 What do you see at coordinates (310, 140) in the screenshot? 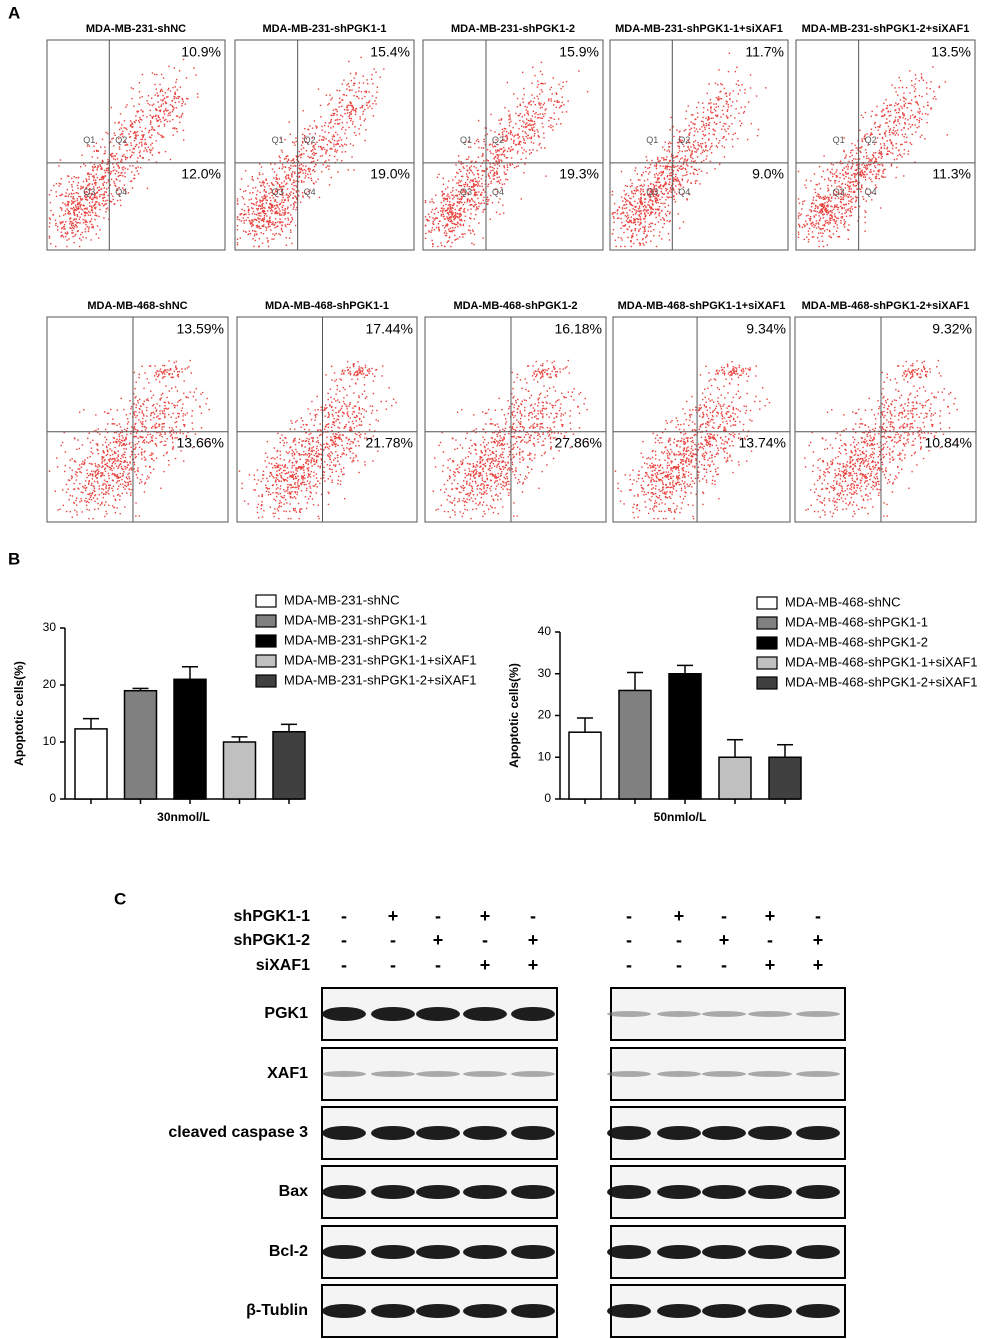
I see `quadrant-label: Q2` at bounding box center [310, 140].